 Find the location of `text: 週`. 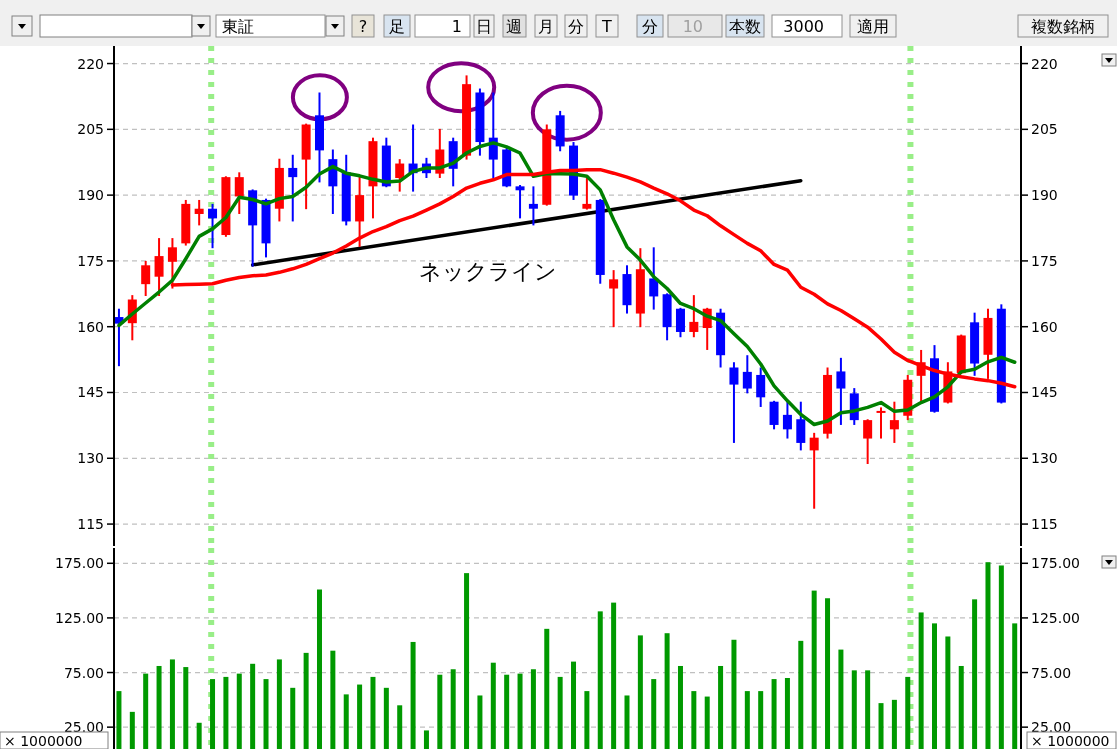

text: 週 is located at coordinates (514, 26).